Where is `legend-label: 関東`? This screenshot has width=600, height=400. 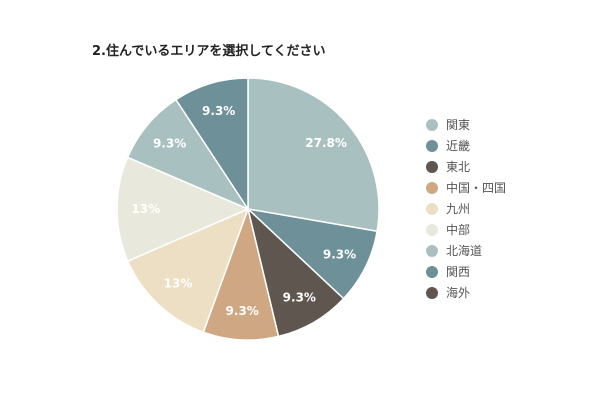
legend-label: 関東 is located at coordinates (458, 125).